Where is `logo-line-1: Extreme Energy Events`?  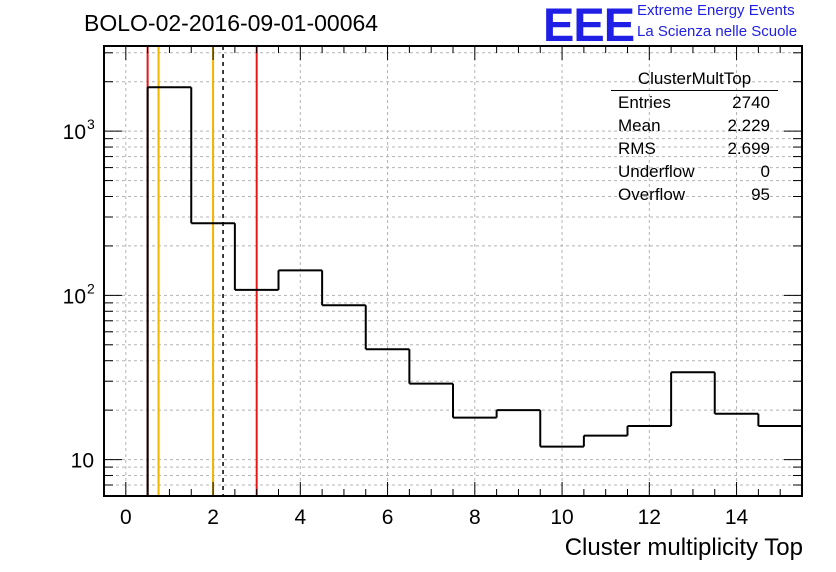 logo-line-1: Extreme Energy Events is located at coordinates (716, 10).